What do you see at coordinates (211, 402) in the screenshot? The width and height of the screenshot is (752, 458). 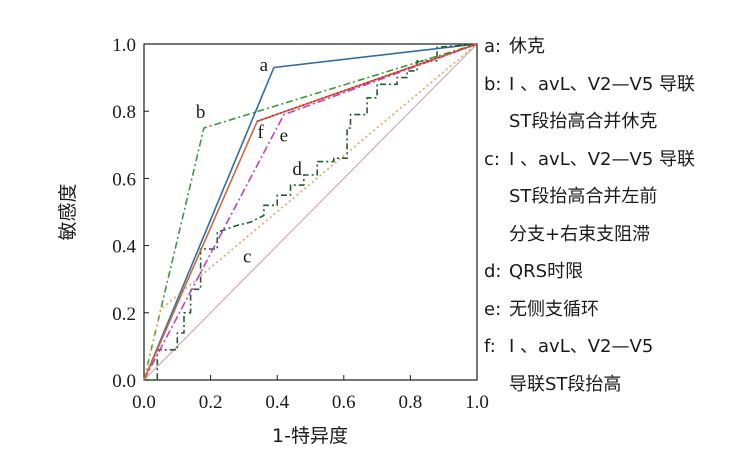 I see `x-tick-label: 0.2` at bounding box center [211, 402].